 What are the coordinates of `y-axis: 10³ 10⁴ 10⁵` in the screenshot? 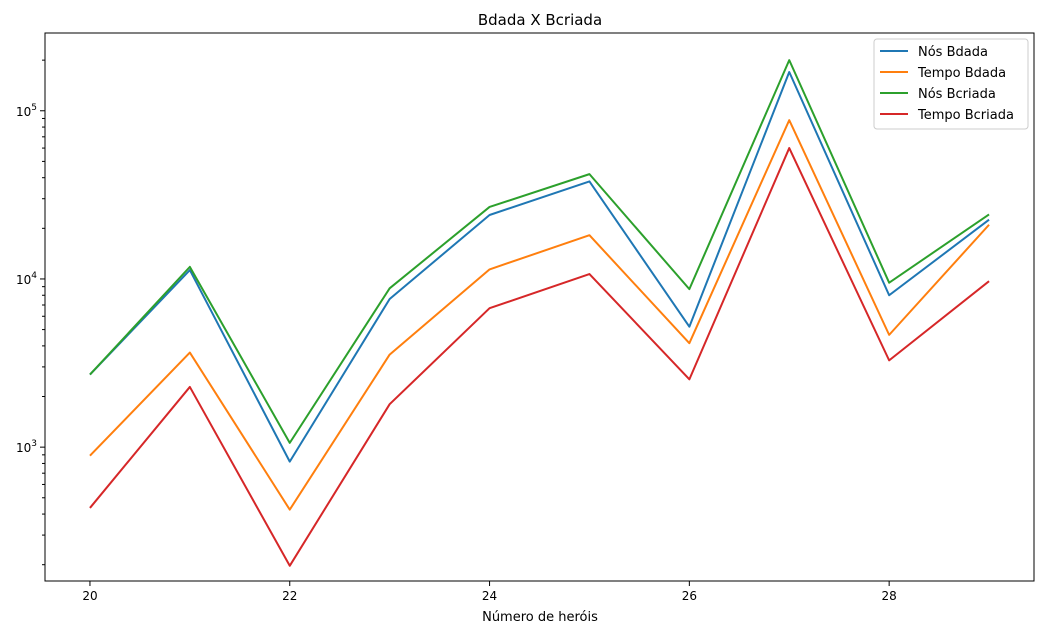 It's located at (30, 312).